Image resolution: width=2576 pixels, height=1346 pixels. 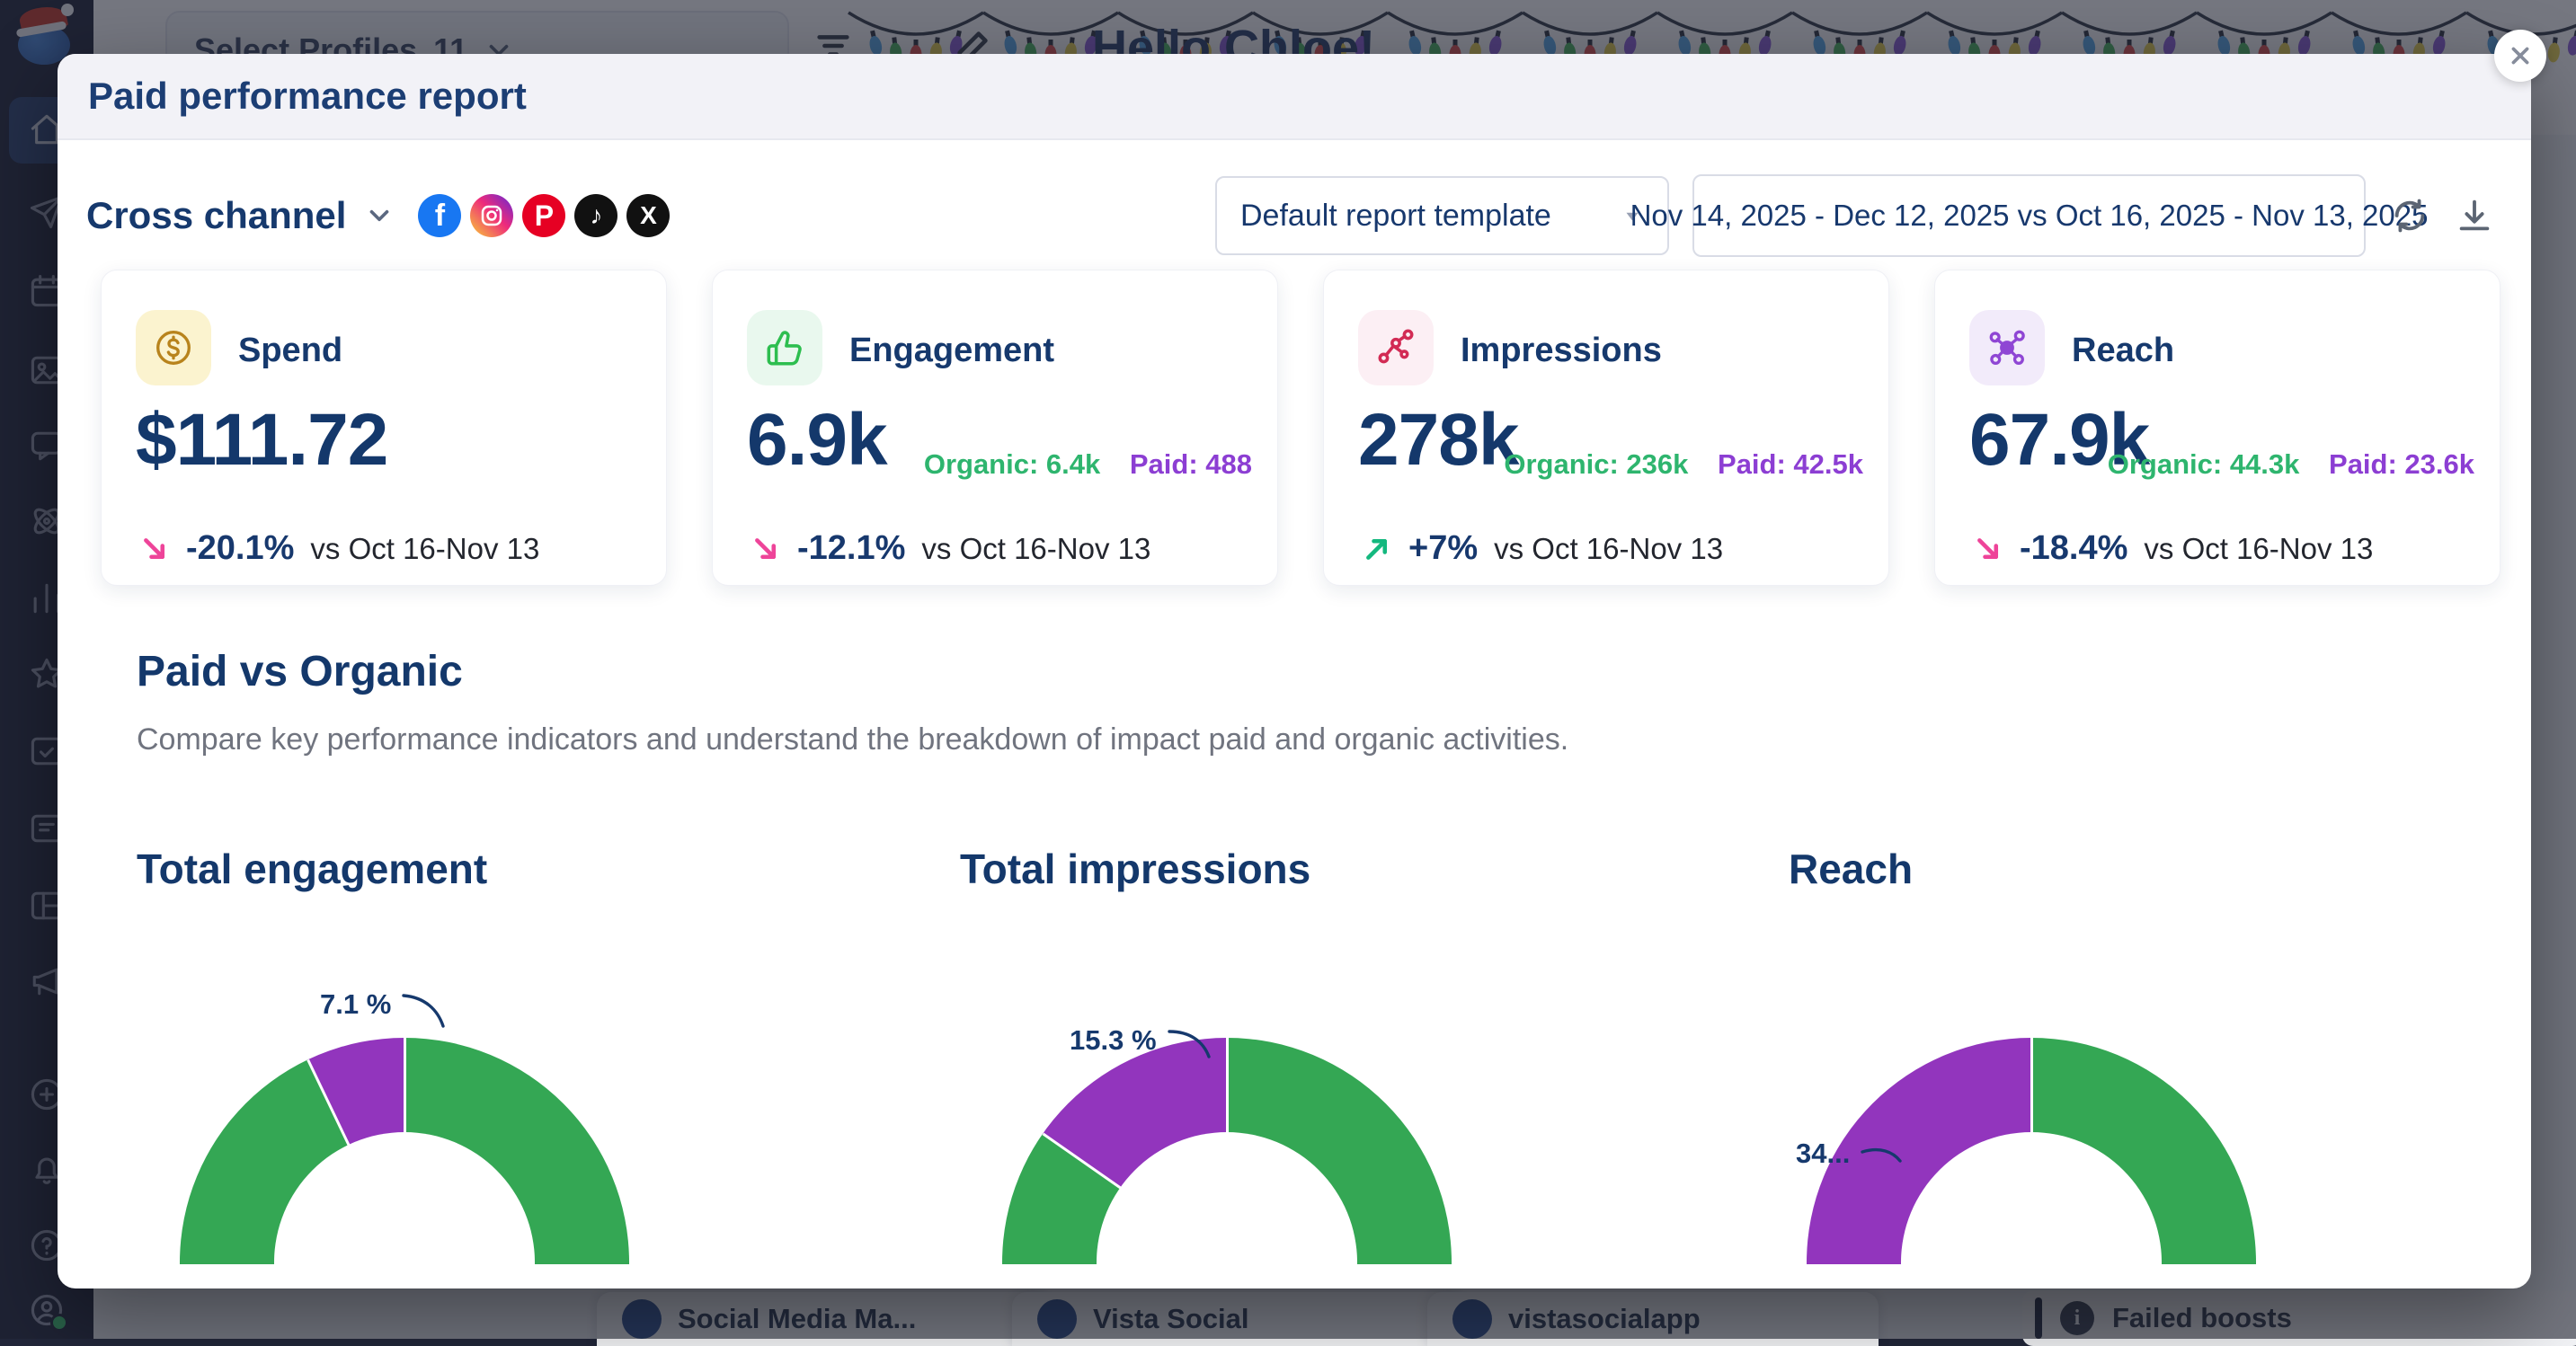 I want to click on paid-value: Paid: 23.6k, so click(x=2401, y=464).